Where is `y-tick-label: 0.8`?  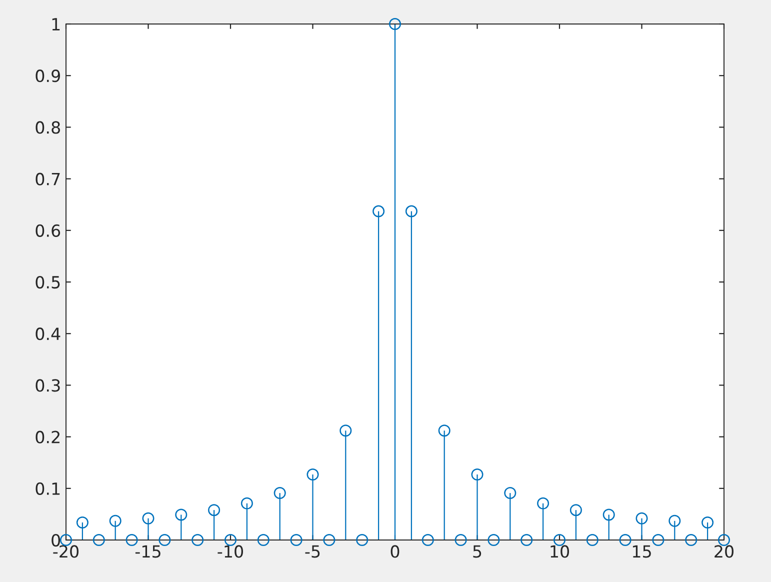
y-tick-label: 0.8 is located at coordinates (48, 127).